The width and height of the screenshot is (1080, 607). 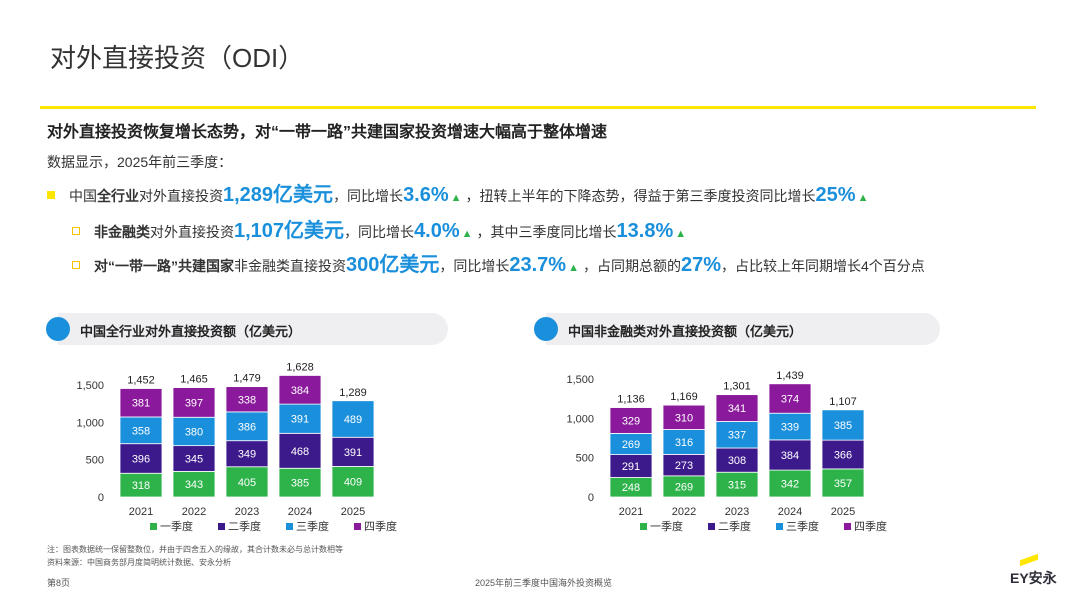 What do you see at coordinates (289, 231) in the screenshot?
I see `highlight-value: 1,107亿美元` at bounding box center [289, 231].